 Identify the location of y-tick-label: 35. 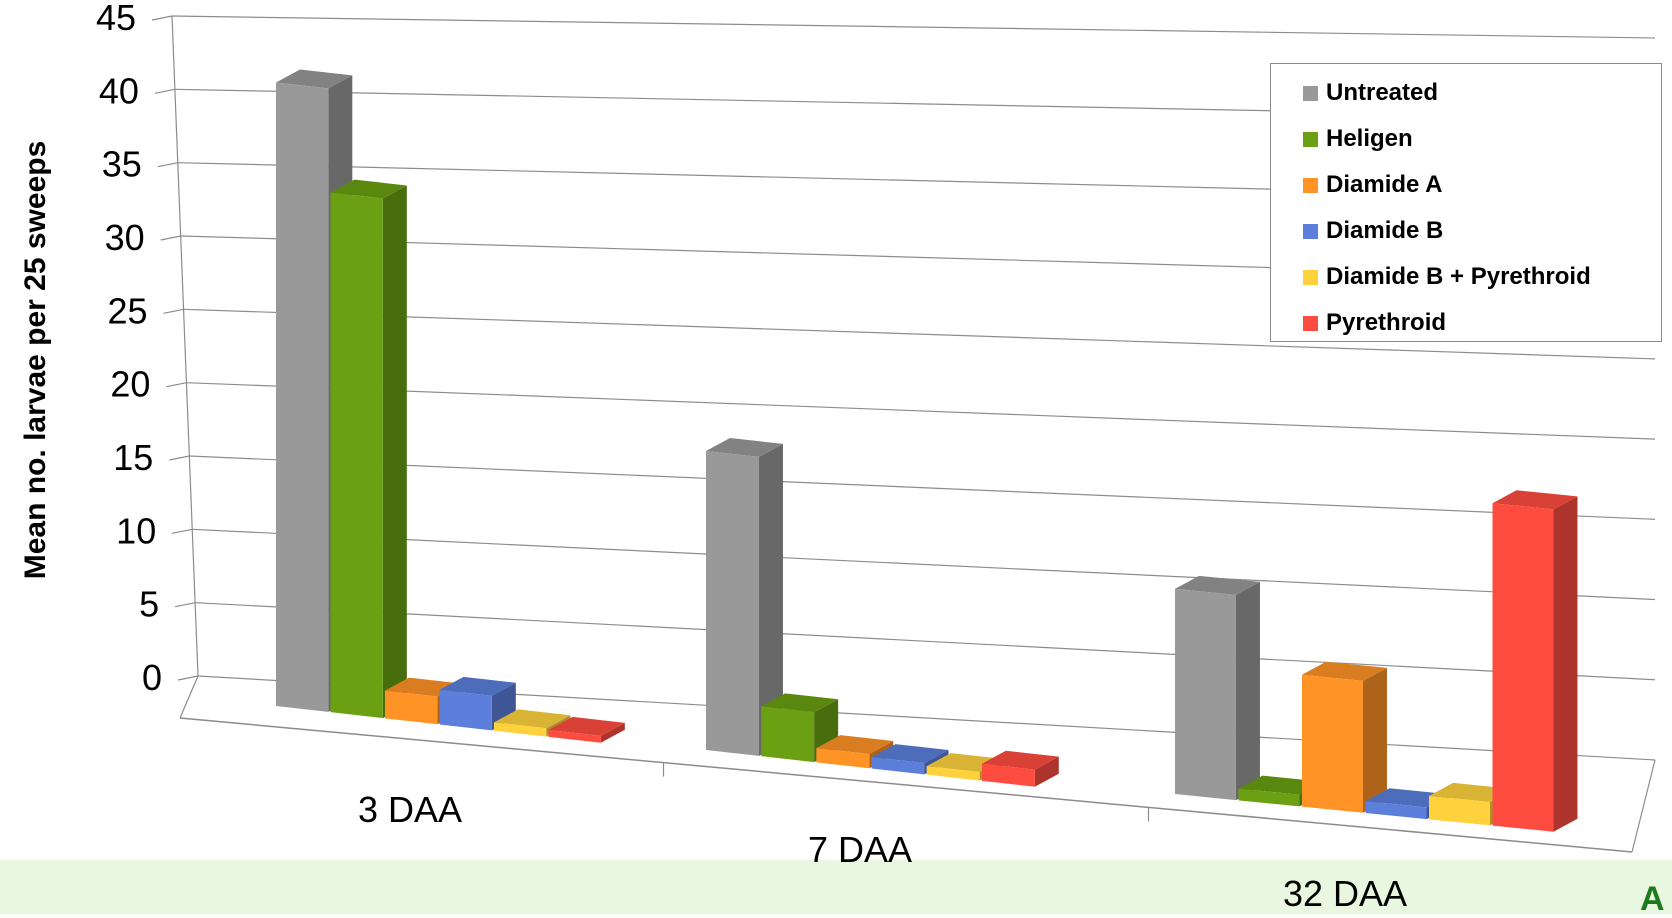
(122, 164).